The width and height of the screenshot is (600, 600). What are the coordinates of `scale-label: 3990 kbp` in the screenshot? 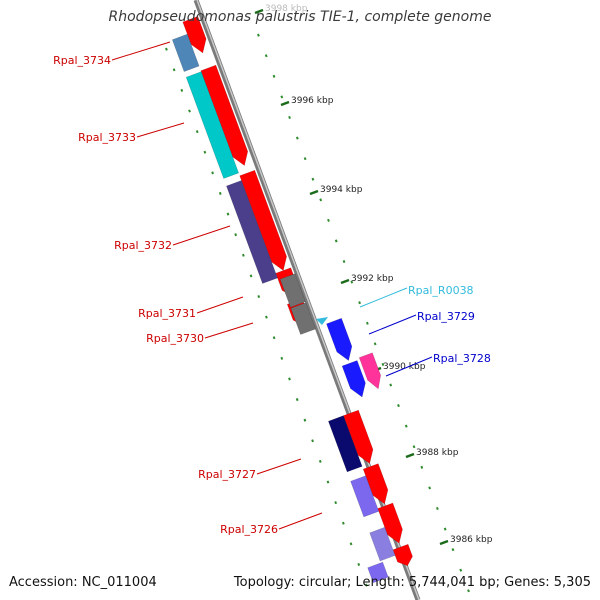 It's located at (404, 367).